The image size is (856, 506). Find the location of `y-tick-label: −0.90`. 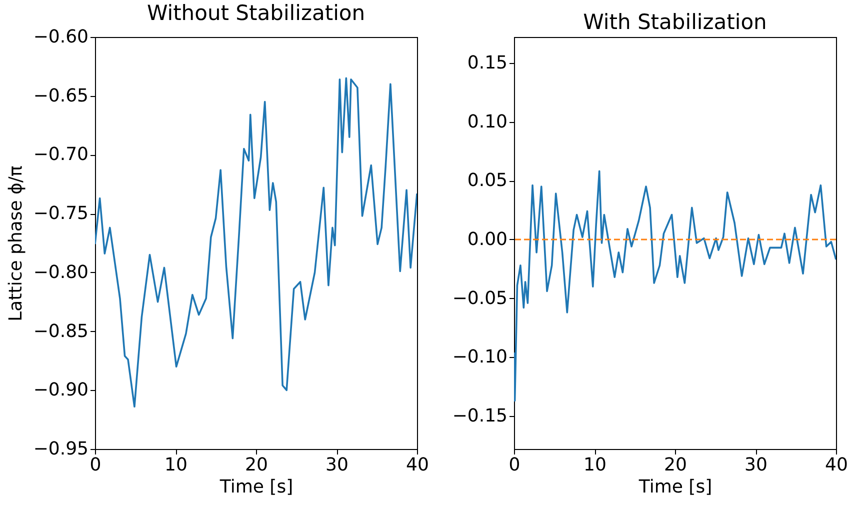

y-tick-label: −0.90 is located at coordinates (60, 390).